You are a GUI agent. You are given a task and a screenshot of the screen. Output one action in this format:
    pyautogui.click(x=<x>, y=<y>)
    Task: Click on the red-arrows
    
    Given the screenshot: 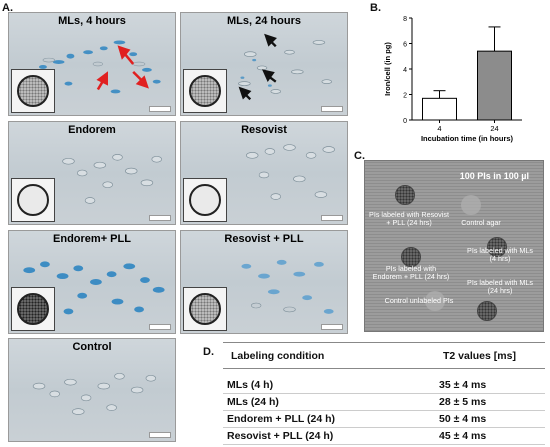 What is the action you would take?
    pyautogui.click(x=122, y=68)
    